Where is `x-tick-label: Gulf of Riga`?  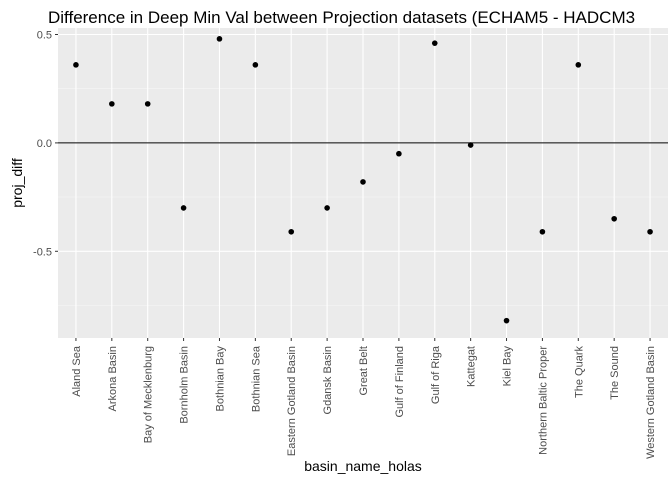 x-tick-label: Gulf of Riga is located at coordinates (436, 374).